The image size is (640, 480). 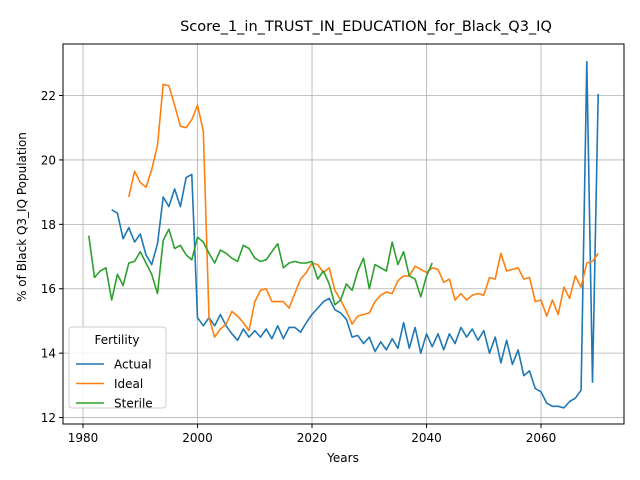 I want to click on y-tick-label: 12, so click(x=48, y=418).